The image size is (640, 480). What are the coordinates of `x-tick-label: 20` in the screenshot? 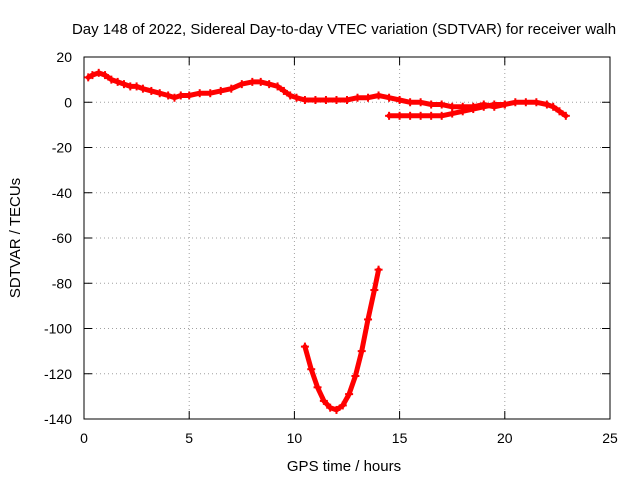 It's located at (505, 438).